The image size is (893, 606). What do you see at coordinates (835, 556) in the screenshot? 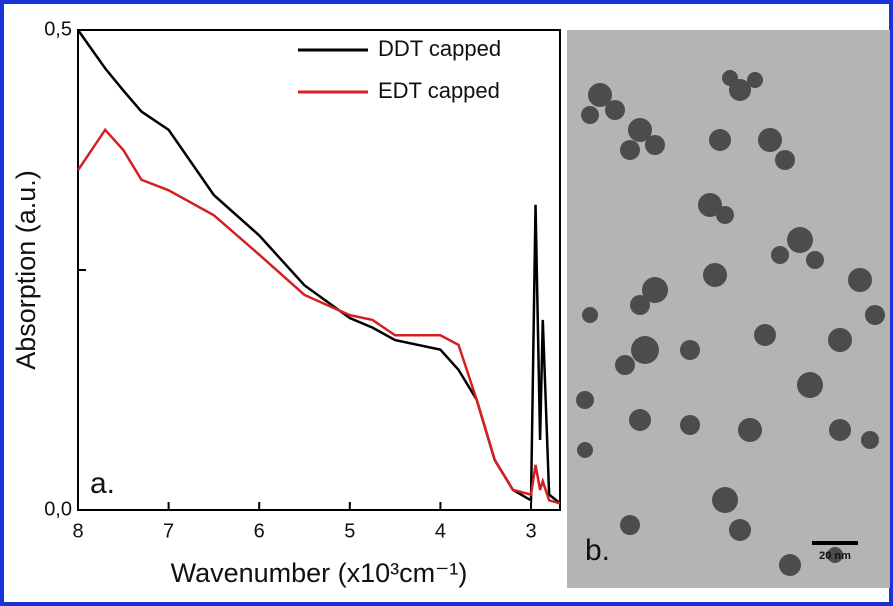
I see `scale-bar-label: 20 nm` at bounding box center [835, 556].